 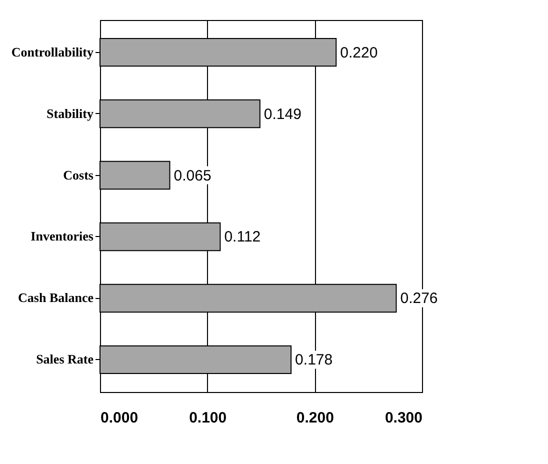 What do you see at coordinates (193, 175) in the screenshot?
I see `data-label: 0.065` at bounding box center [193, 175].